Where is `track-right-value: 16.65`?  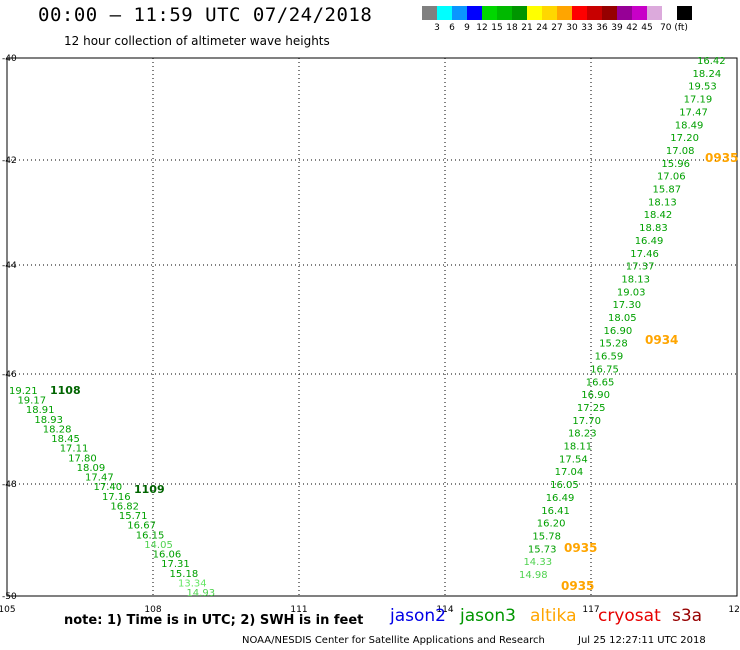
track-right-value: 16.65 is located at coordinates (600, 382).